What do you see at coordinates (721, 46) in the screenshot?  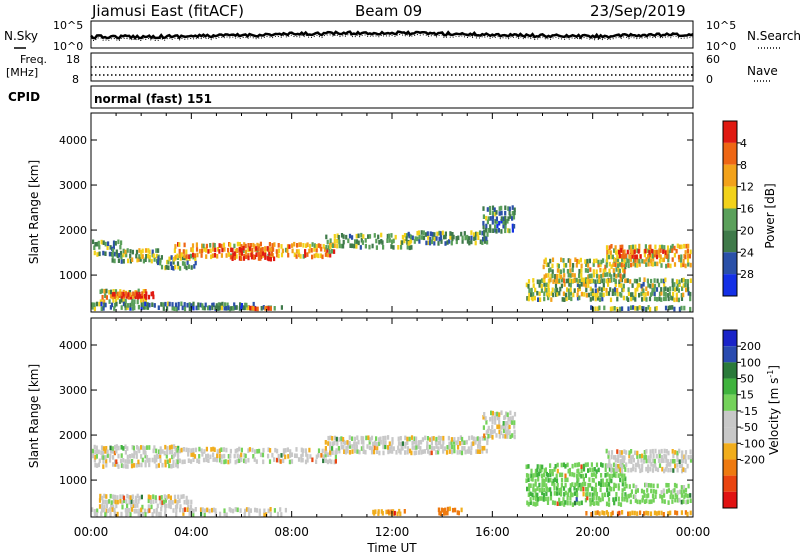 I see `noise-right-tick-bottom: 10^0` at bounding box center [721, 46].